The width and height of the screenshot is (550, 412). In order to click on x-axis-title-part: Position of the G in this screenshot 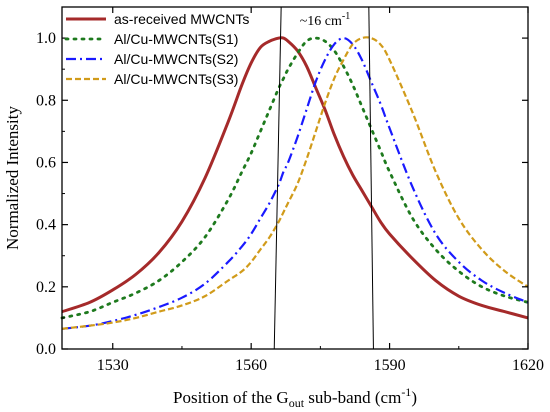, I will do `click(231, 397)`.